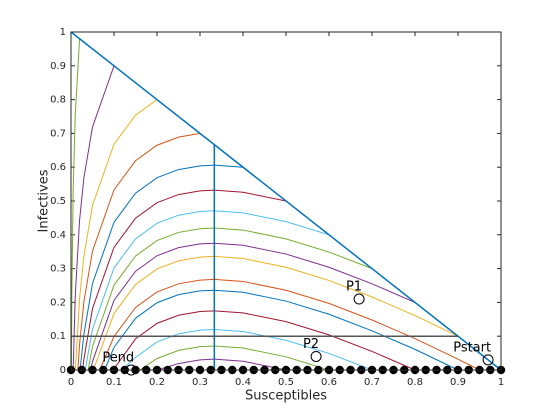 The height and width of the screenshot is (415, 554). Describe the element at coordinates (415, 382) in the screenshot. I see `x-tick-label: 0.8` at that location.